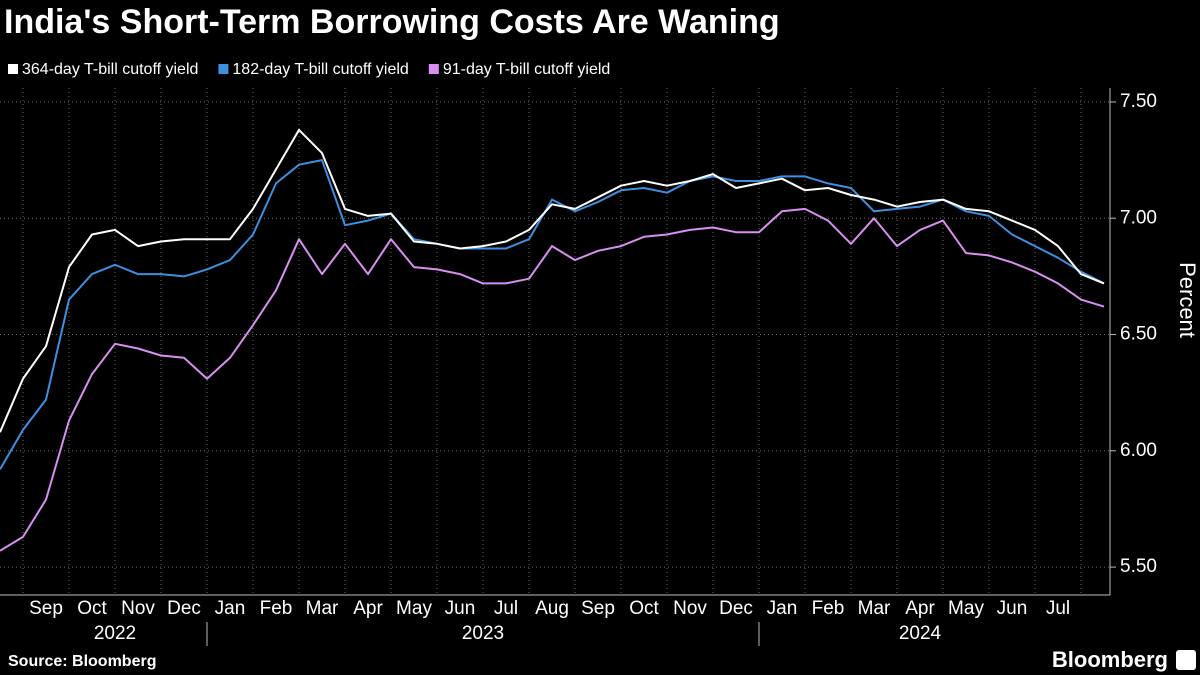 The width and height of the screenshot is (1200, 675). What do you see at coordinates (1138, 450) in the screenshot?
I see `y-tick-label: 6.00` at bounding box center [1138, 450].